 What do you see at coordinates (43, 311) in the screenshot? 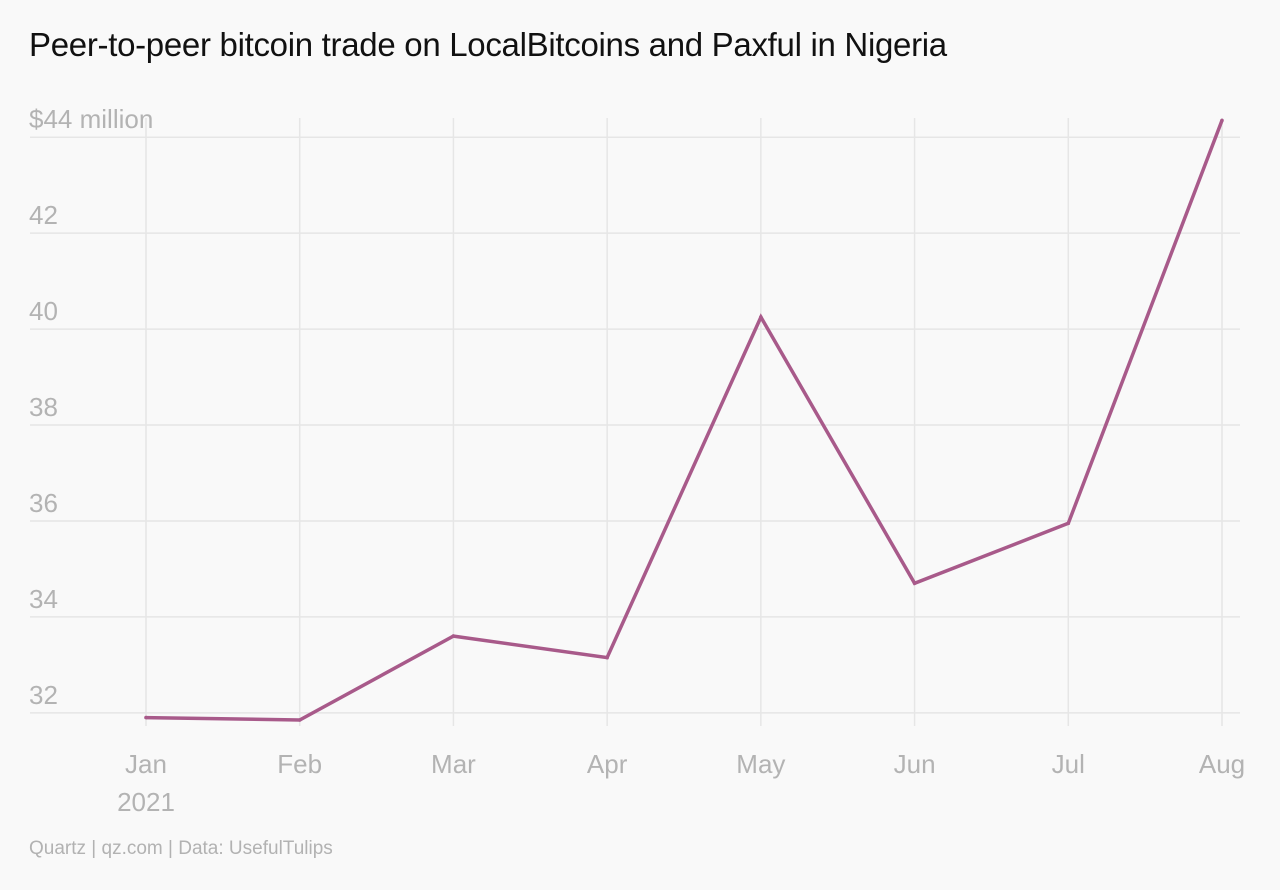
I see `y-tick-label: 40` at bounding box center [43, 311].